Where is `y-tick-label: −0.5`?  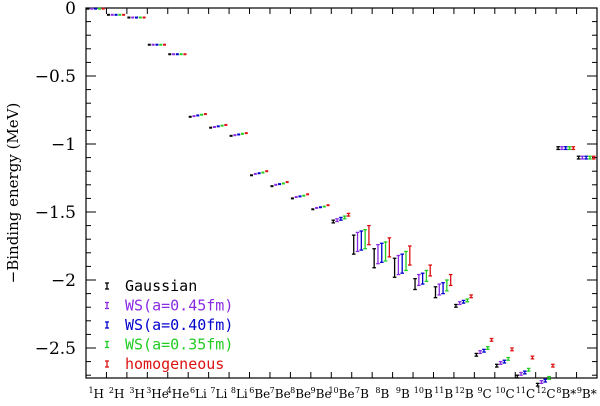 y-tick-label: −0.5 is located at coordinates (55, 77).